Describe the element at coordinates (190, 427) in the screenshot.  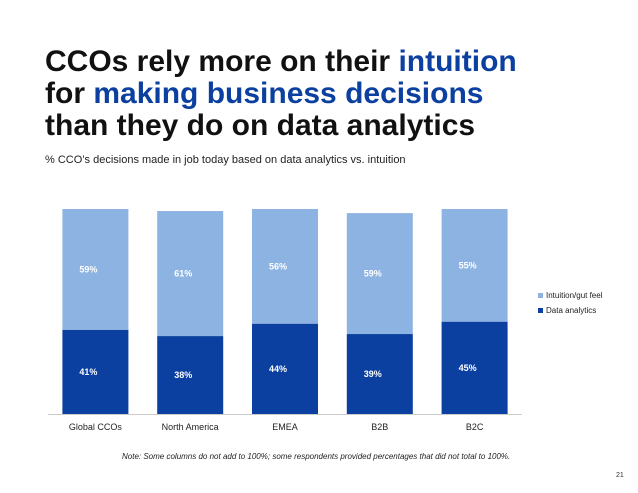
I see `x-tick-label-1: North America` at that location.